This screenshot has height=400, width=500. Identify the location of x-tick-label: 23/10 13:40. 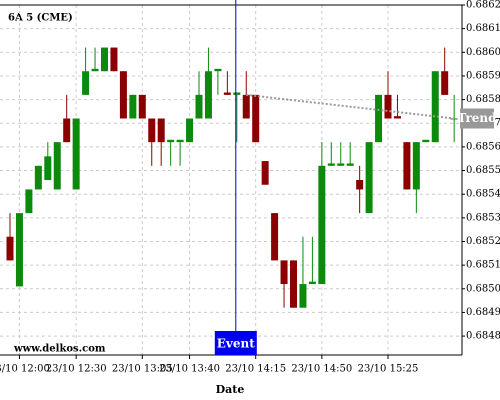
(189, 369).